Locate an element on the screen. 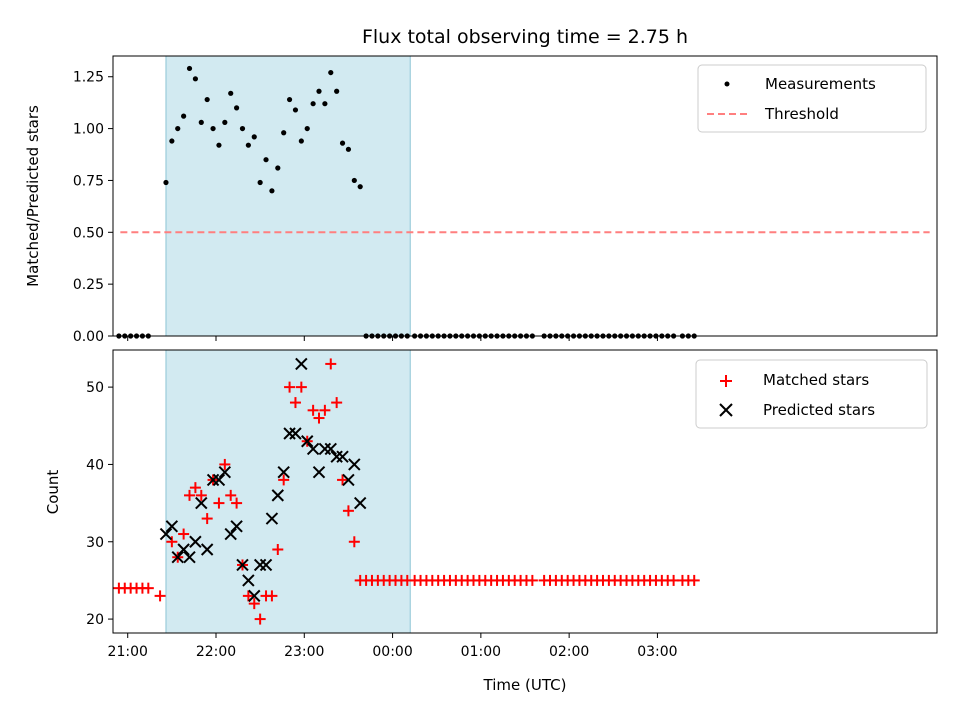 Image resolution: width=960 pixels, height=720 pixels. x-axis-label: Time (UTC) is located at coordinates (525, 685).